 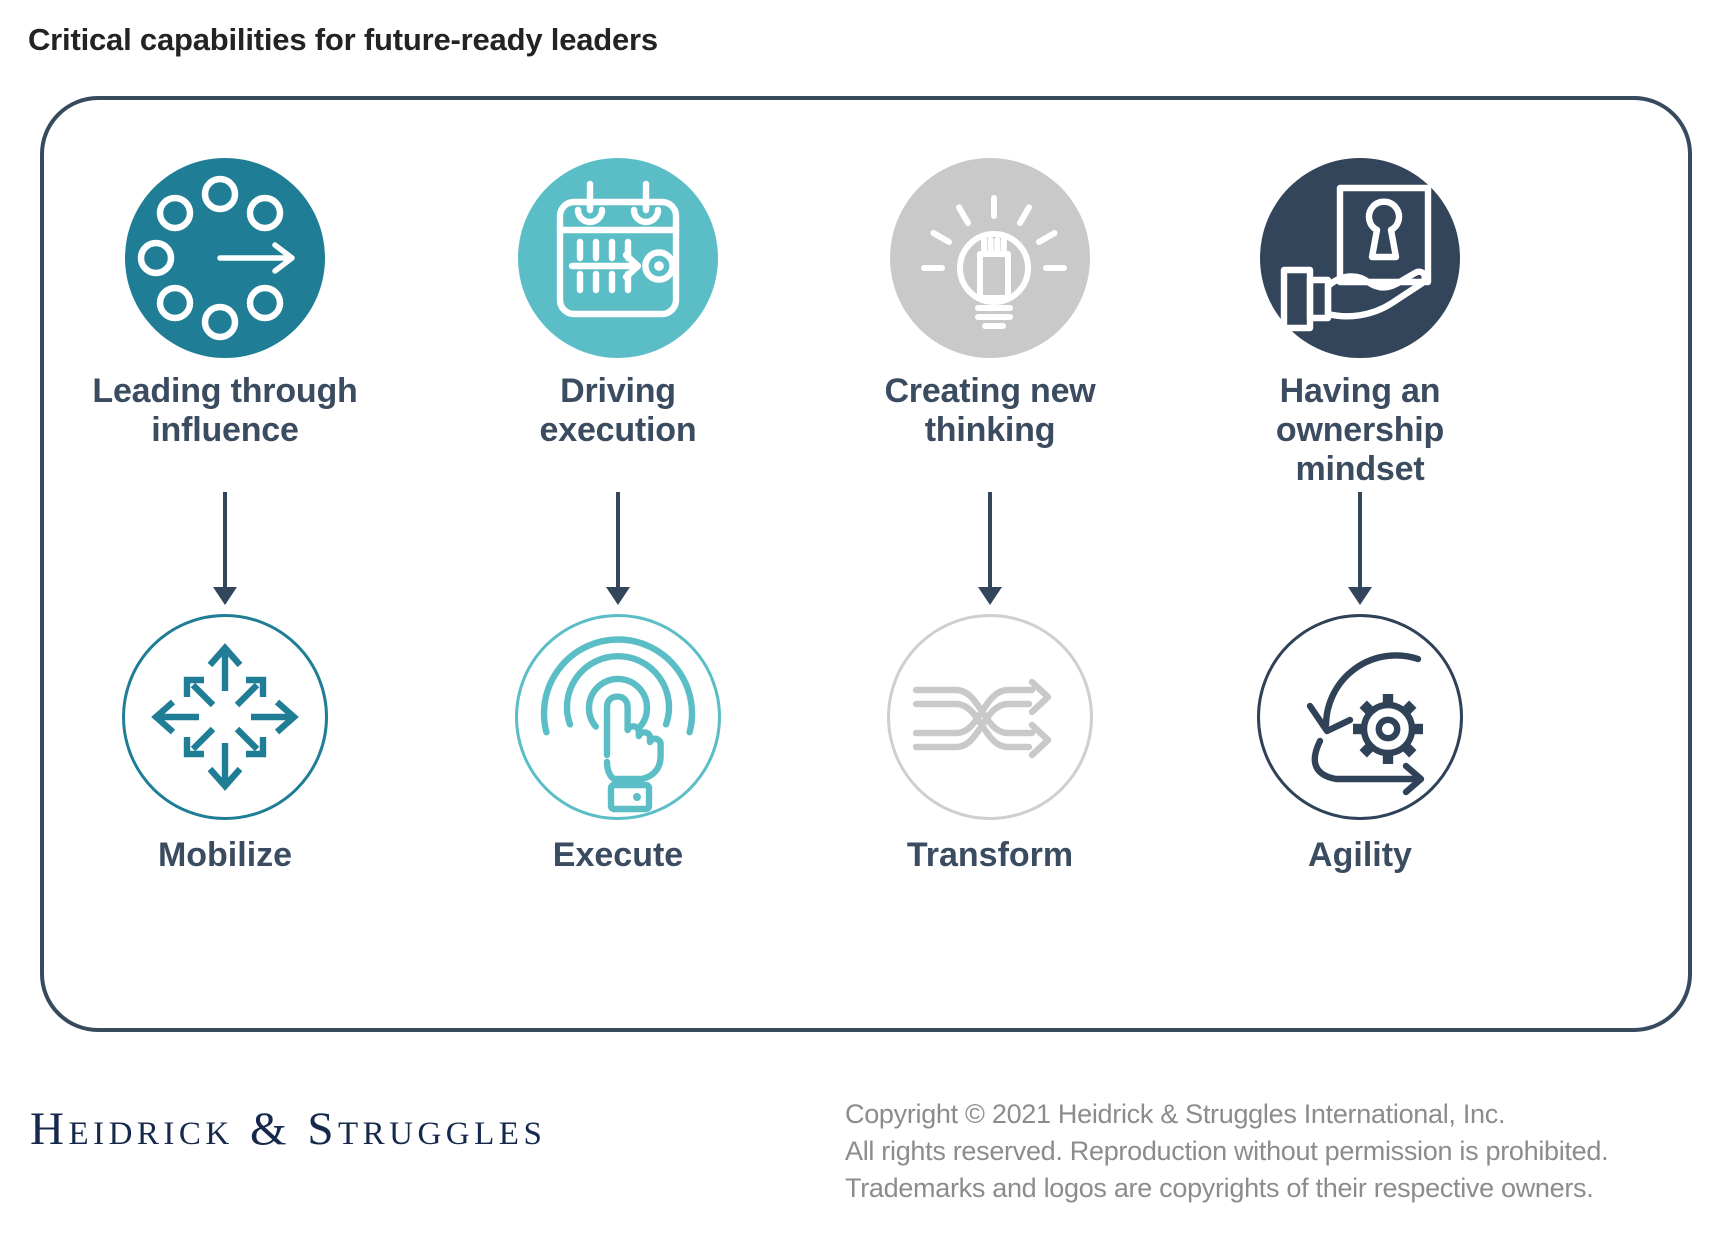 What do you see at coordinates (618, 717) in the screenshot?
I see `tap-hand-icon` at bounding box center [618, 717].